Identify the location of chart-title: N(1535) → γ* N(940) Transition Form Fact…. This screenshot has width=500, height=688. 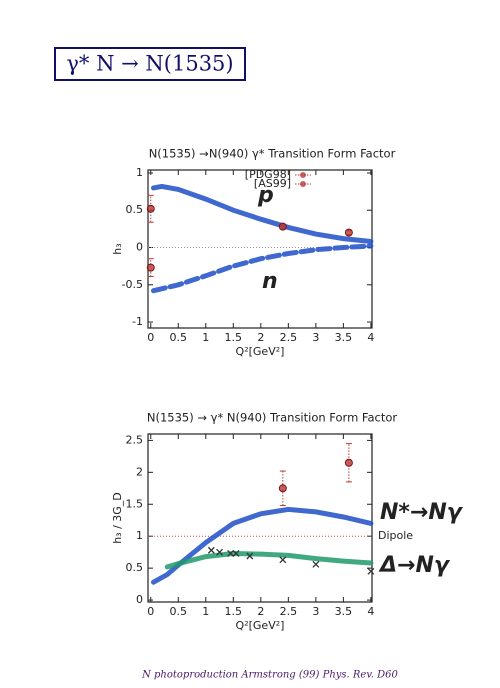
(272, 418).